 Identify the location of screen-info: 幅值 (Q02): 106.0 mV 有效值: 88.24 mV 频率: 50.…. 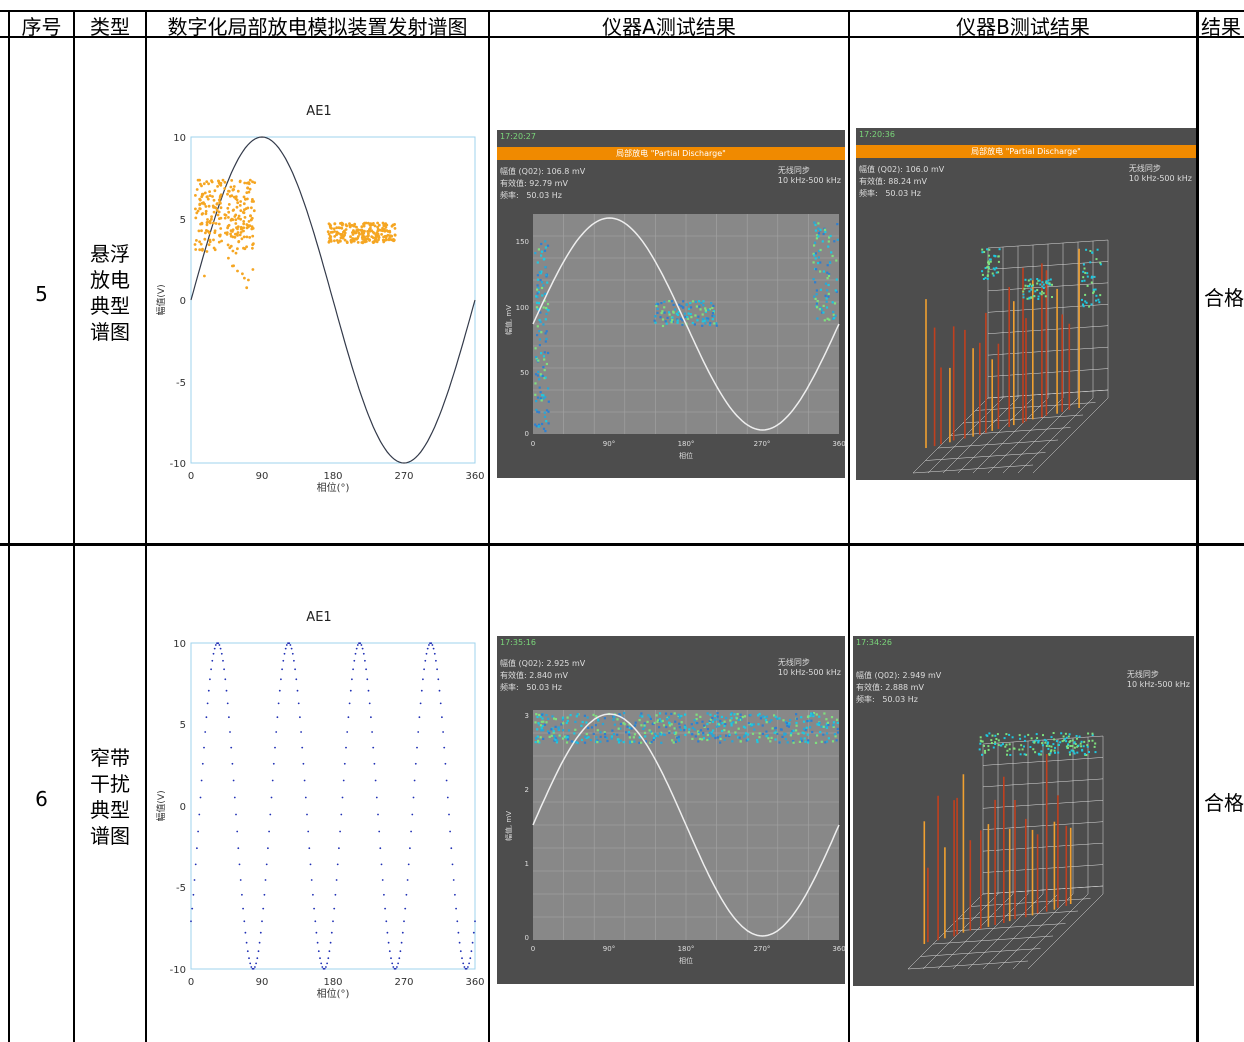
(902, 181).